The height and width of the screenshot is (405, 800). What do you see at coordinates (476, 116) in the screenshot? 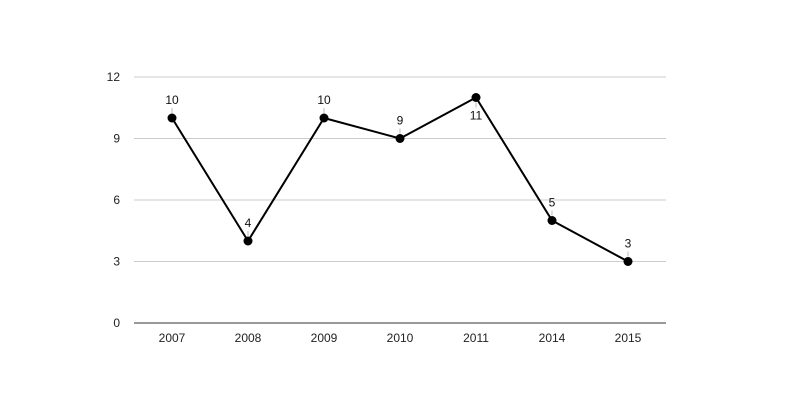
I see `data-label: 11` at bounding box center [476, 116].